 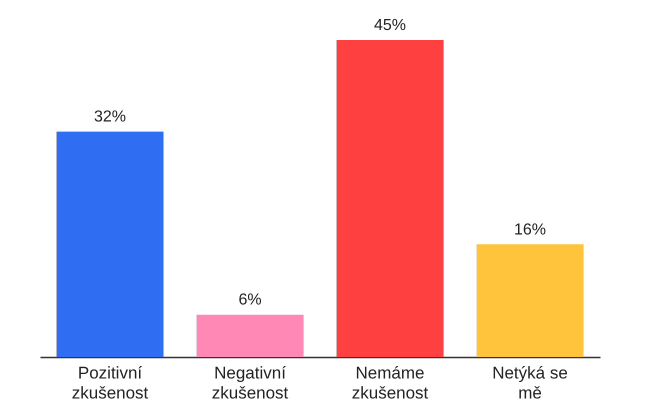 I want to click on data-label: 45%, so click(x=390, y=25).